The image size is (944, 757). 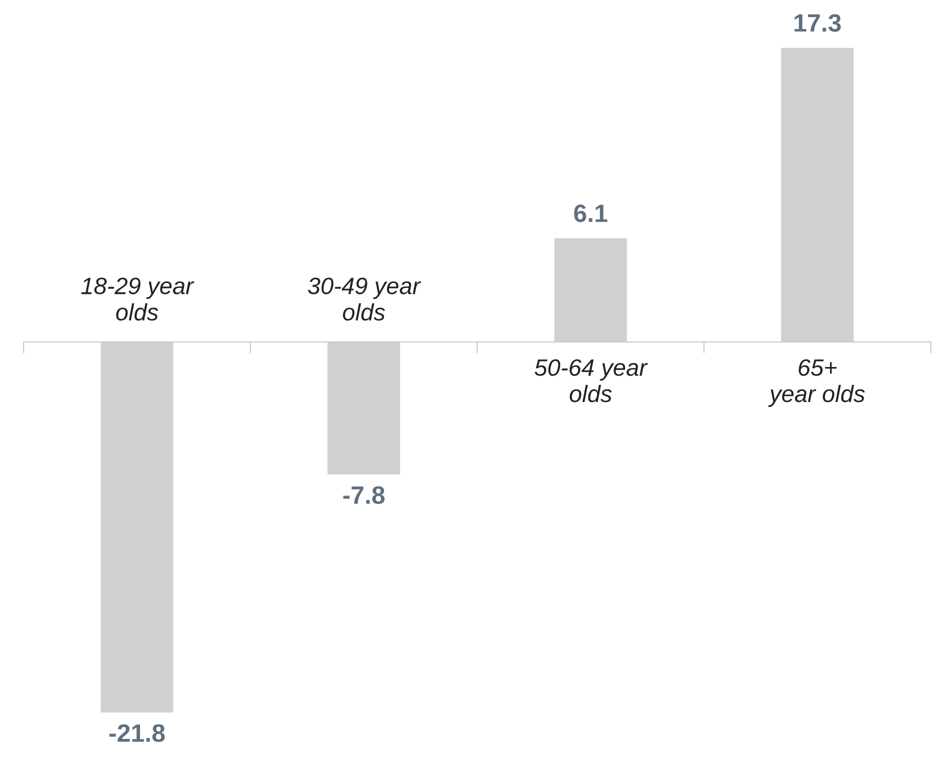 I want to click on x-tick-label: 18-29 year olds, so click(x=137, y=299).